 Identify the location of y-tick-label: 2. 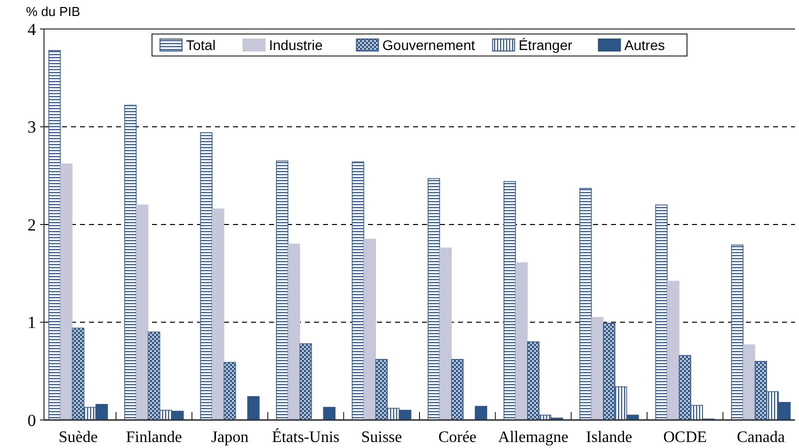
(32, 224).